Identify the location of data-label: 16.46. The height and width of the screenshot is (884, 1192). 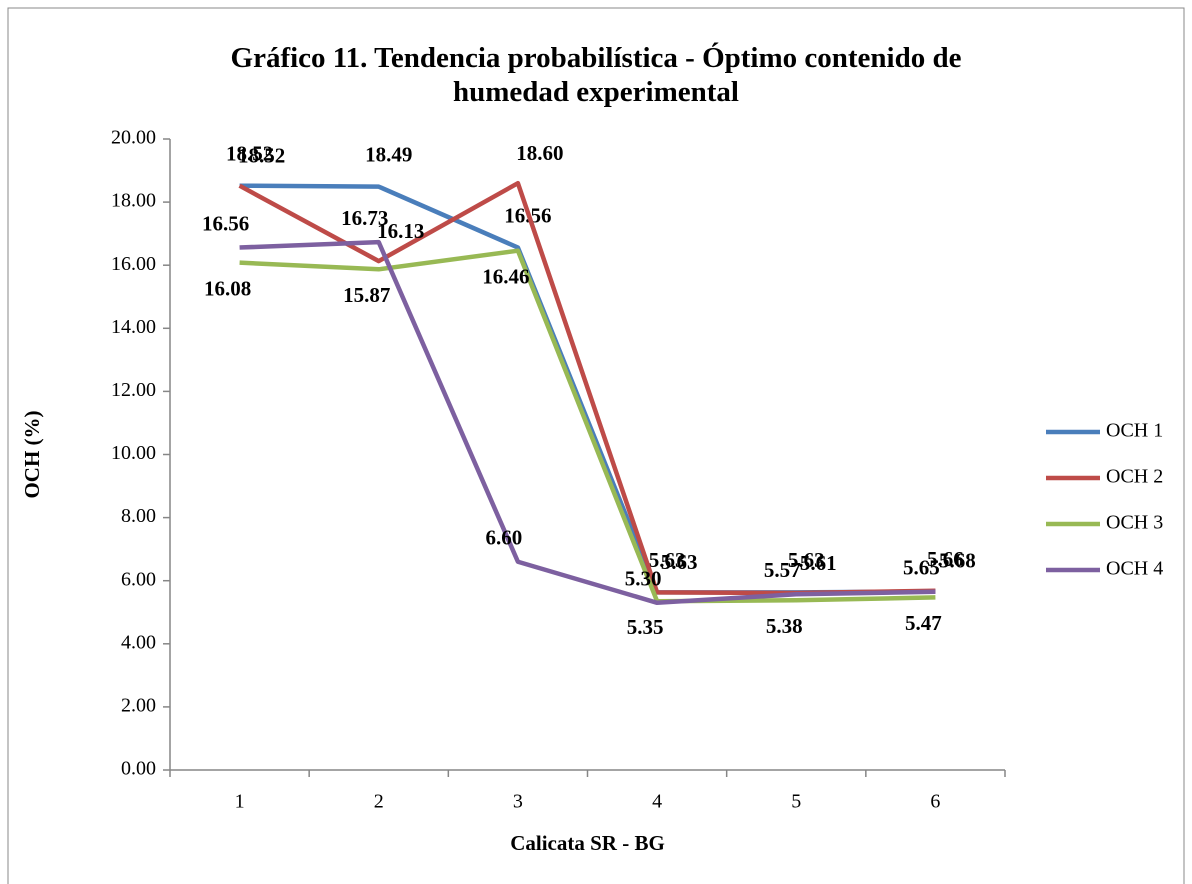
(505, 276).